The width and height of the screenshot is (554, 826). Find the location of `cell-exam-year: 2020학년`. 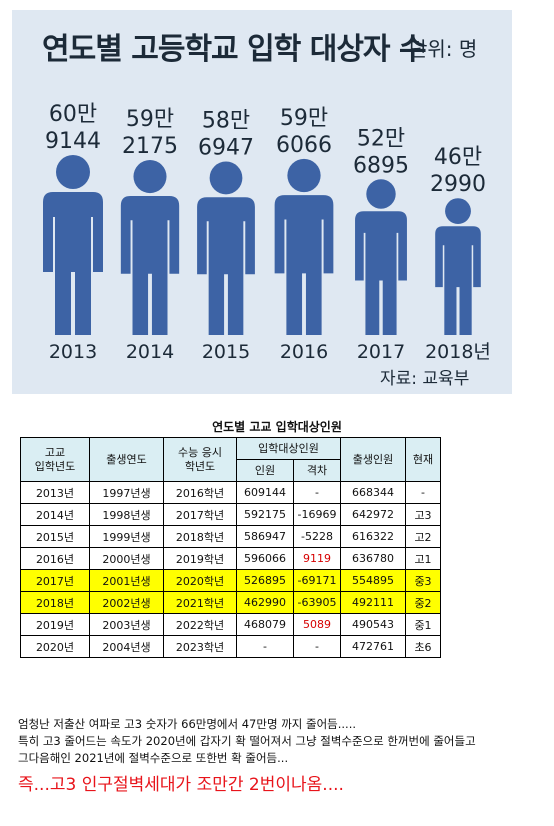

cell-exam-year: 2020학년 is located at coordinates (200, 580).